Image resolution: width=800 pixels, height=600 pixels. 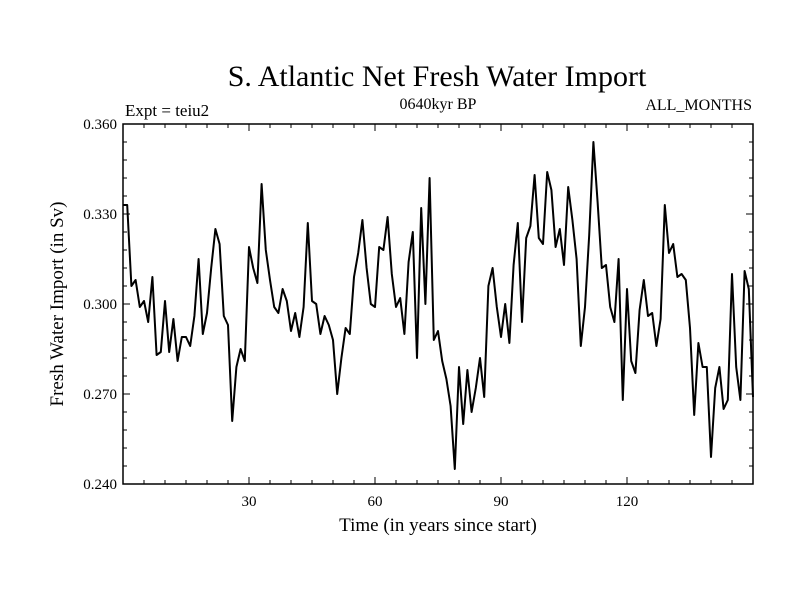 What do you see at coordinates (438, 104) in the screenshot?
I see `chart-subtitle-center: 0640kyr BP` at bounding box center [438, 104].